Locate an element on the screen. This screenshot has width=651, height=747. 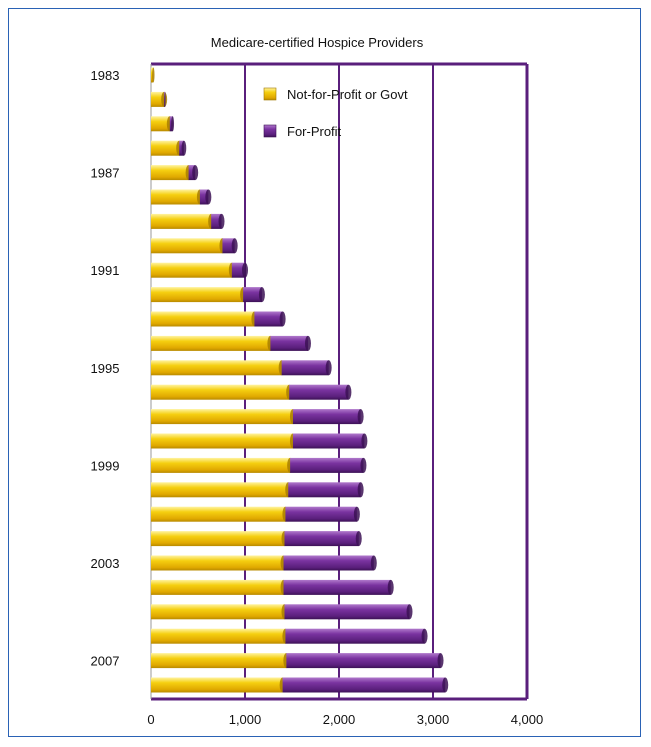
legend-label-for-profit: For-Profit is located at coordinates (314, 131).